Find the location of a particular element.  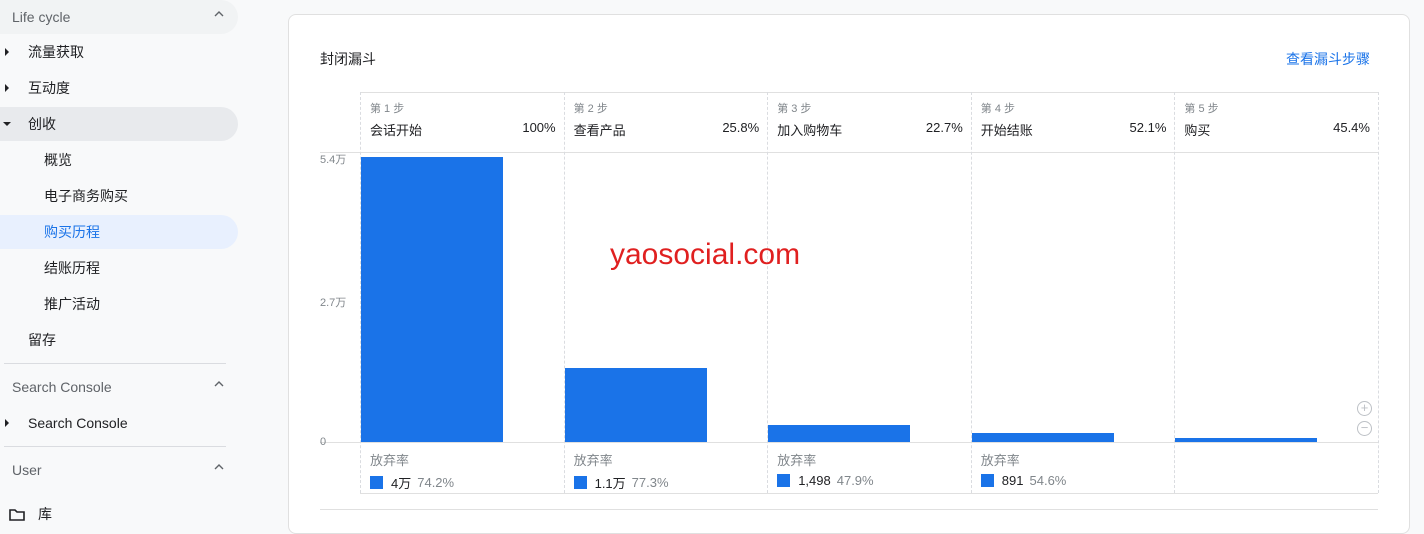

card-title: 封闭漏斗 is located at coordinates (348, 59).